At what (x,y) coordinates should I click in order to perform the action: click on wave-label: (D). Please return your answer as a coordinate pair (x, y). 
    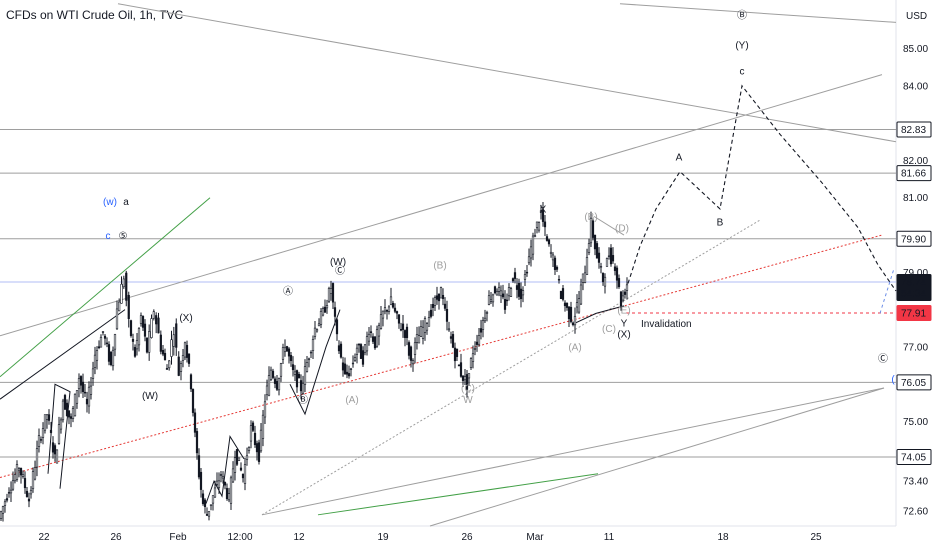
    Looking at the image, I should click on (622, 228).